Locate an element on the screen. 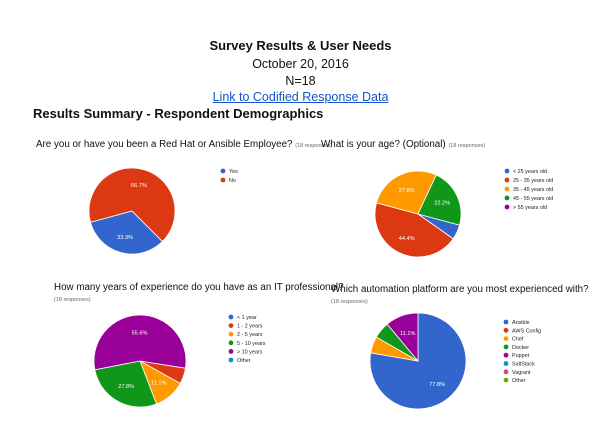  legend-label-experience-4: > 10 years is located at coordinates (250, 352).